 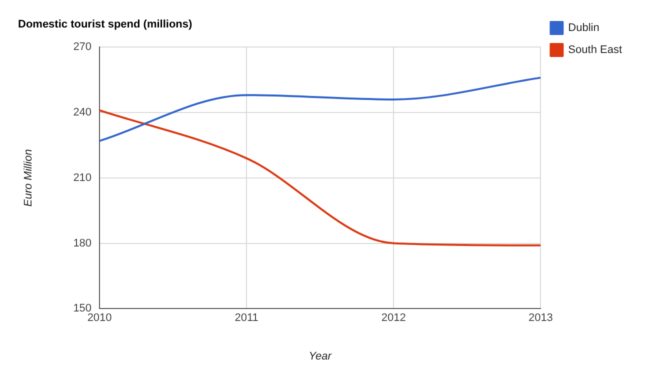 I want to click on chart-title: Domestic tourist spend (millions), so click(x=105, y=24).